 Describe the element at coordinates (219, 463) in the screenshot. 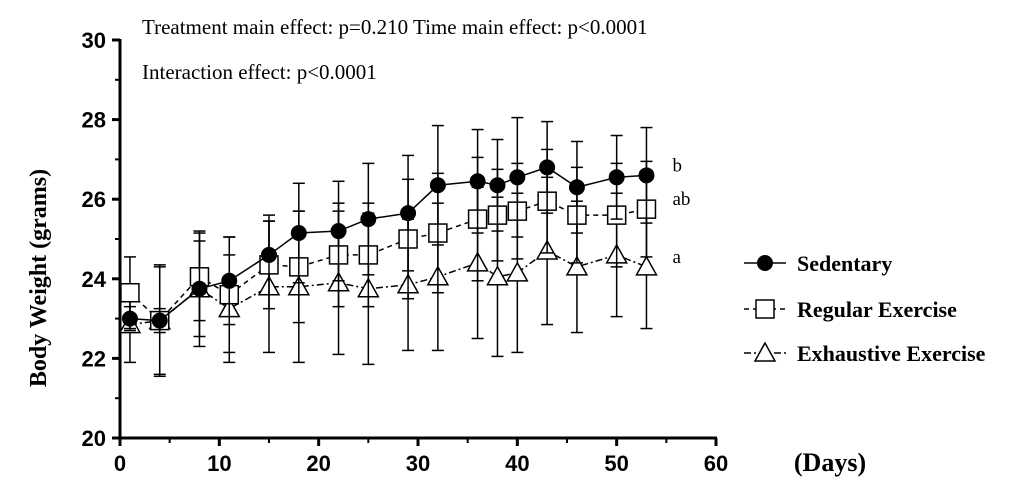

I see `x-tick-label: 10` at that location.